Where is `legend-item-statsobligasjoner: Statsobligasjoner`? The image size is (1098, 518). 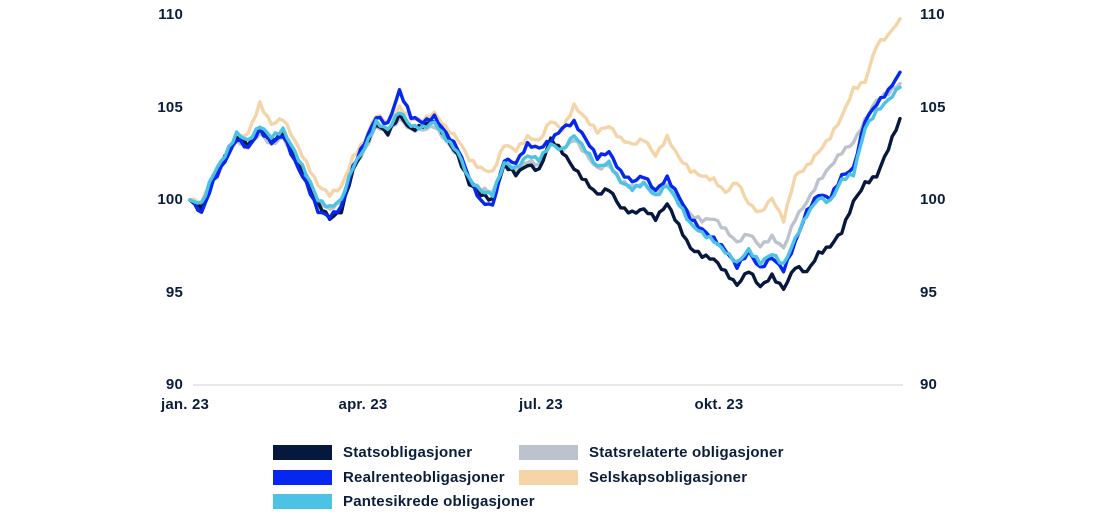
legend-item-statsobligasjoner: Statsobligasjoner is located at coordinates (372, 452).